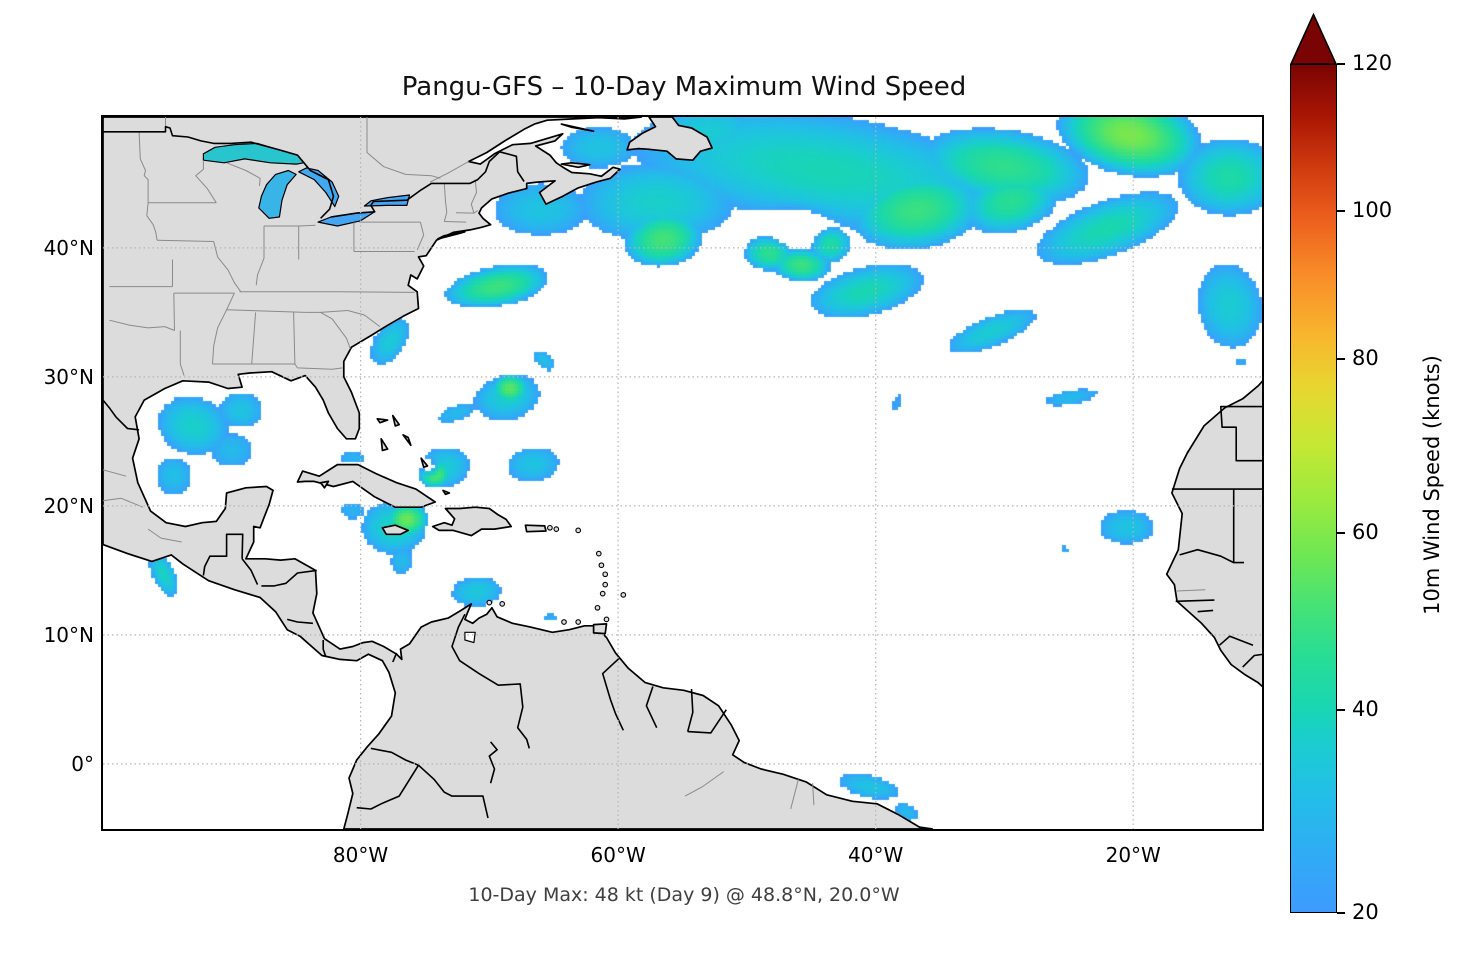 This screenshot has width=1466, height=969. What do you see at coordinates (360, 855) in the screenshot?
I see `lon-tick-label: 80°W` at bounding box center [360, 855].